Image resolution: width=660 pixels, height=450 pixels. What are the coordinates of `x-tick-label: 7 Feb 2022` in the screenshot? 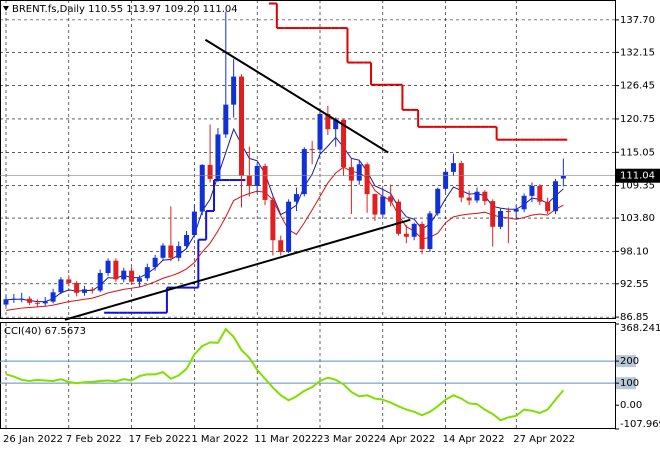 It's located at (94, 439).